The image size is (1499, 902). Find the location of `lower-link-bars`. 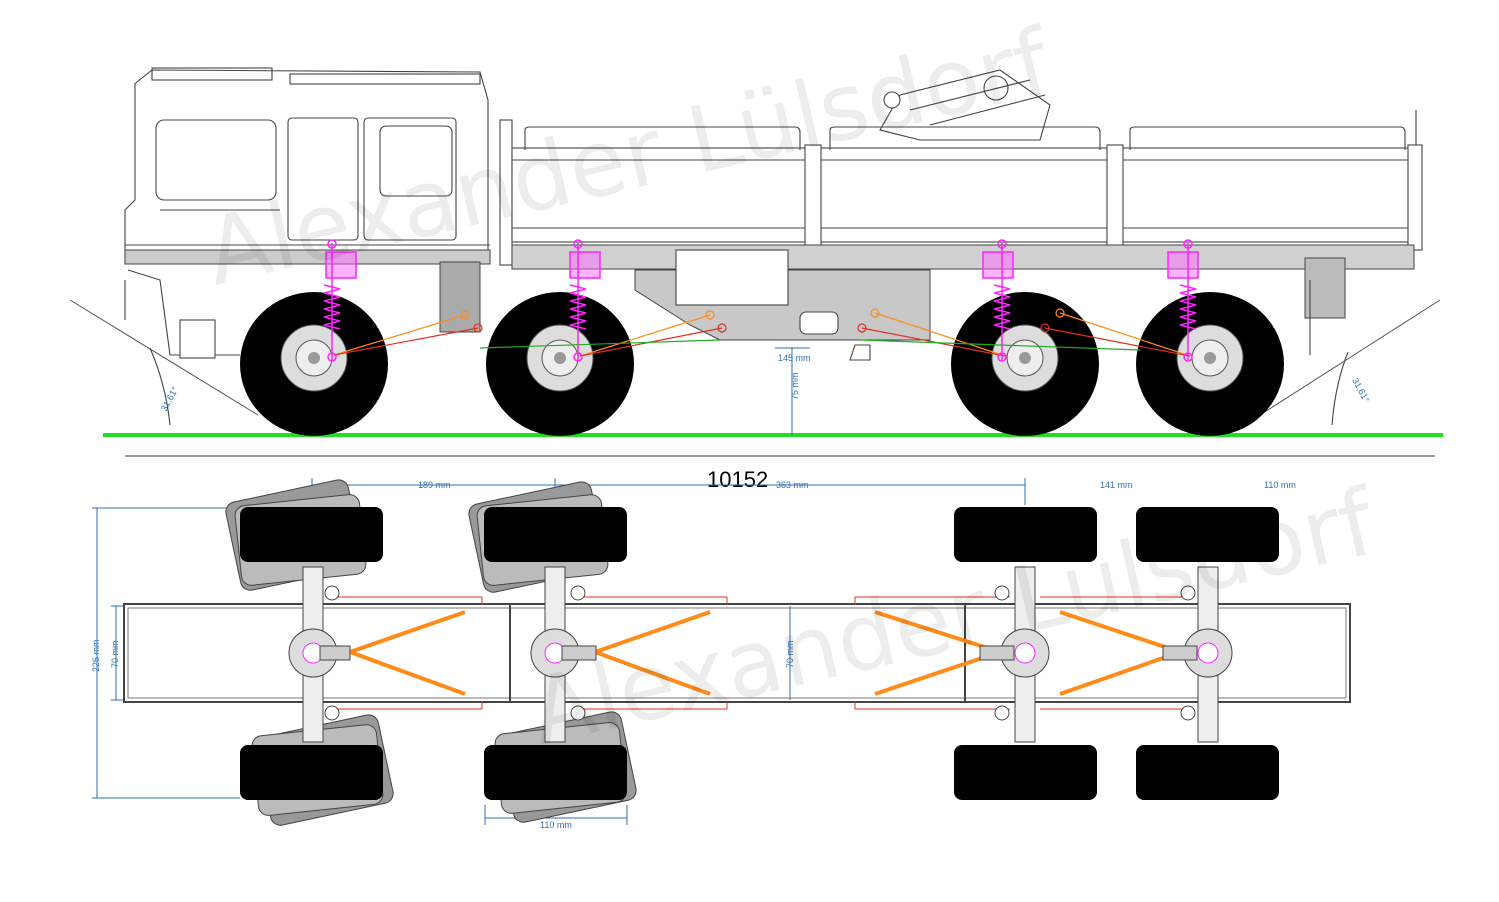

lower-link-bars is located at coordinates (760, 653).